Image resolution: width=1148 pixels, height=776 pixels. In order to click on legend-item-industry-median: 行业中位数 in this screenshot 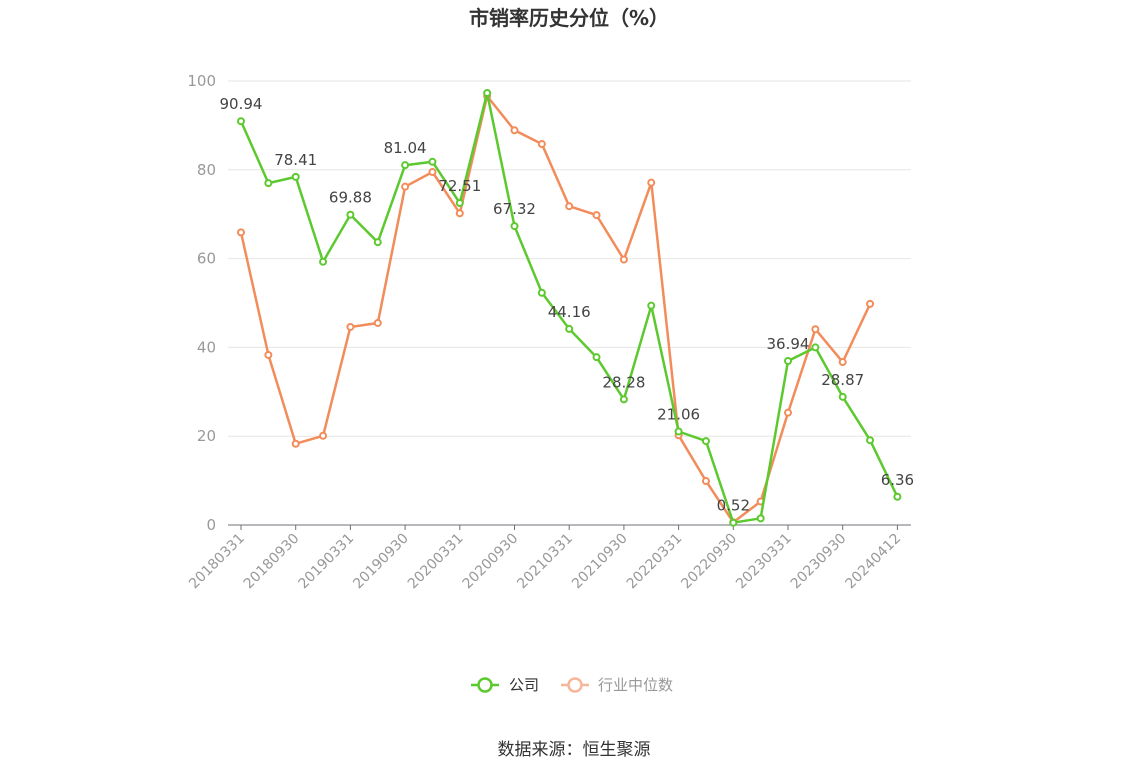, I will do `click(617, 685)`.